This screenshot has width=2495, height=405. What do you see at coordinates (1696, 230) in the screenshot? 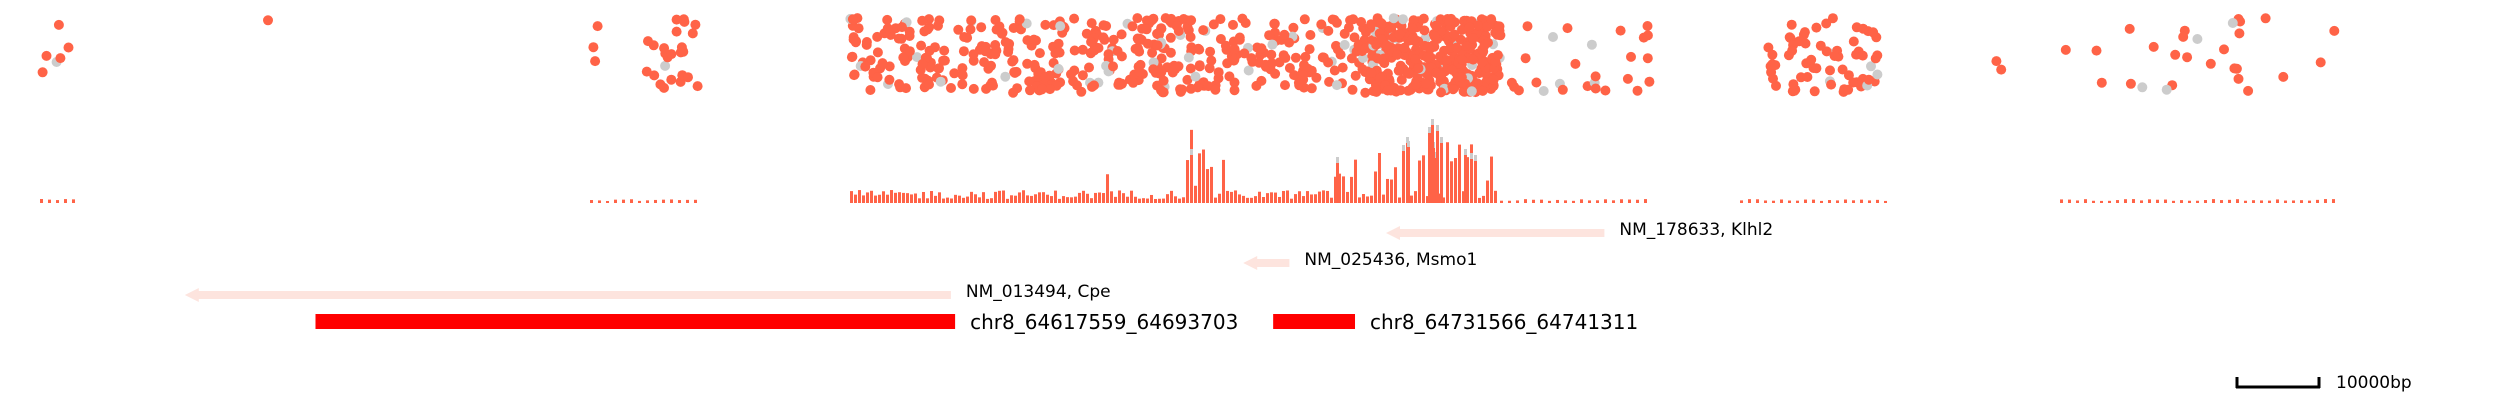
I see `gene-label: NM_178633, Klhl2` at bounding box center [1696, 230].